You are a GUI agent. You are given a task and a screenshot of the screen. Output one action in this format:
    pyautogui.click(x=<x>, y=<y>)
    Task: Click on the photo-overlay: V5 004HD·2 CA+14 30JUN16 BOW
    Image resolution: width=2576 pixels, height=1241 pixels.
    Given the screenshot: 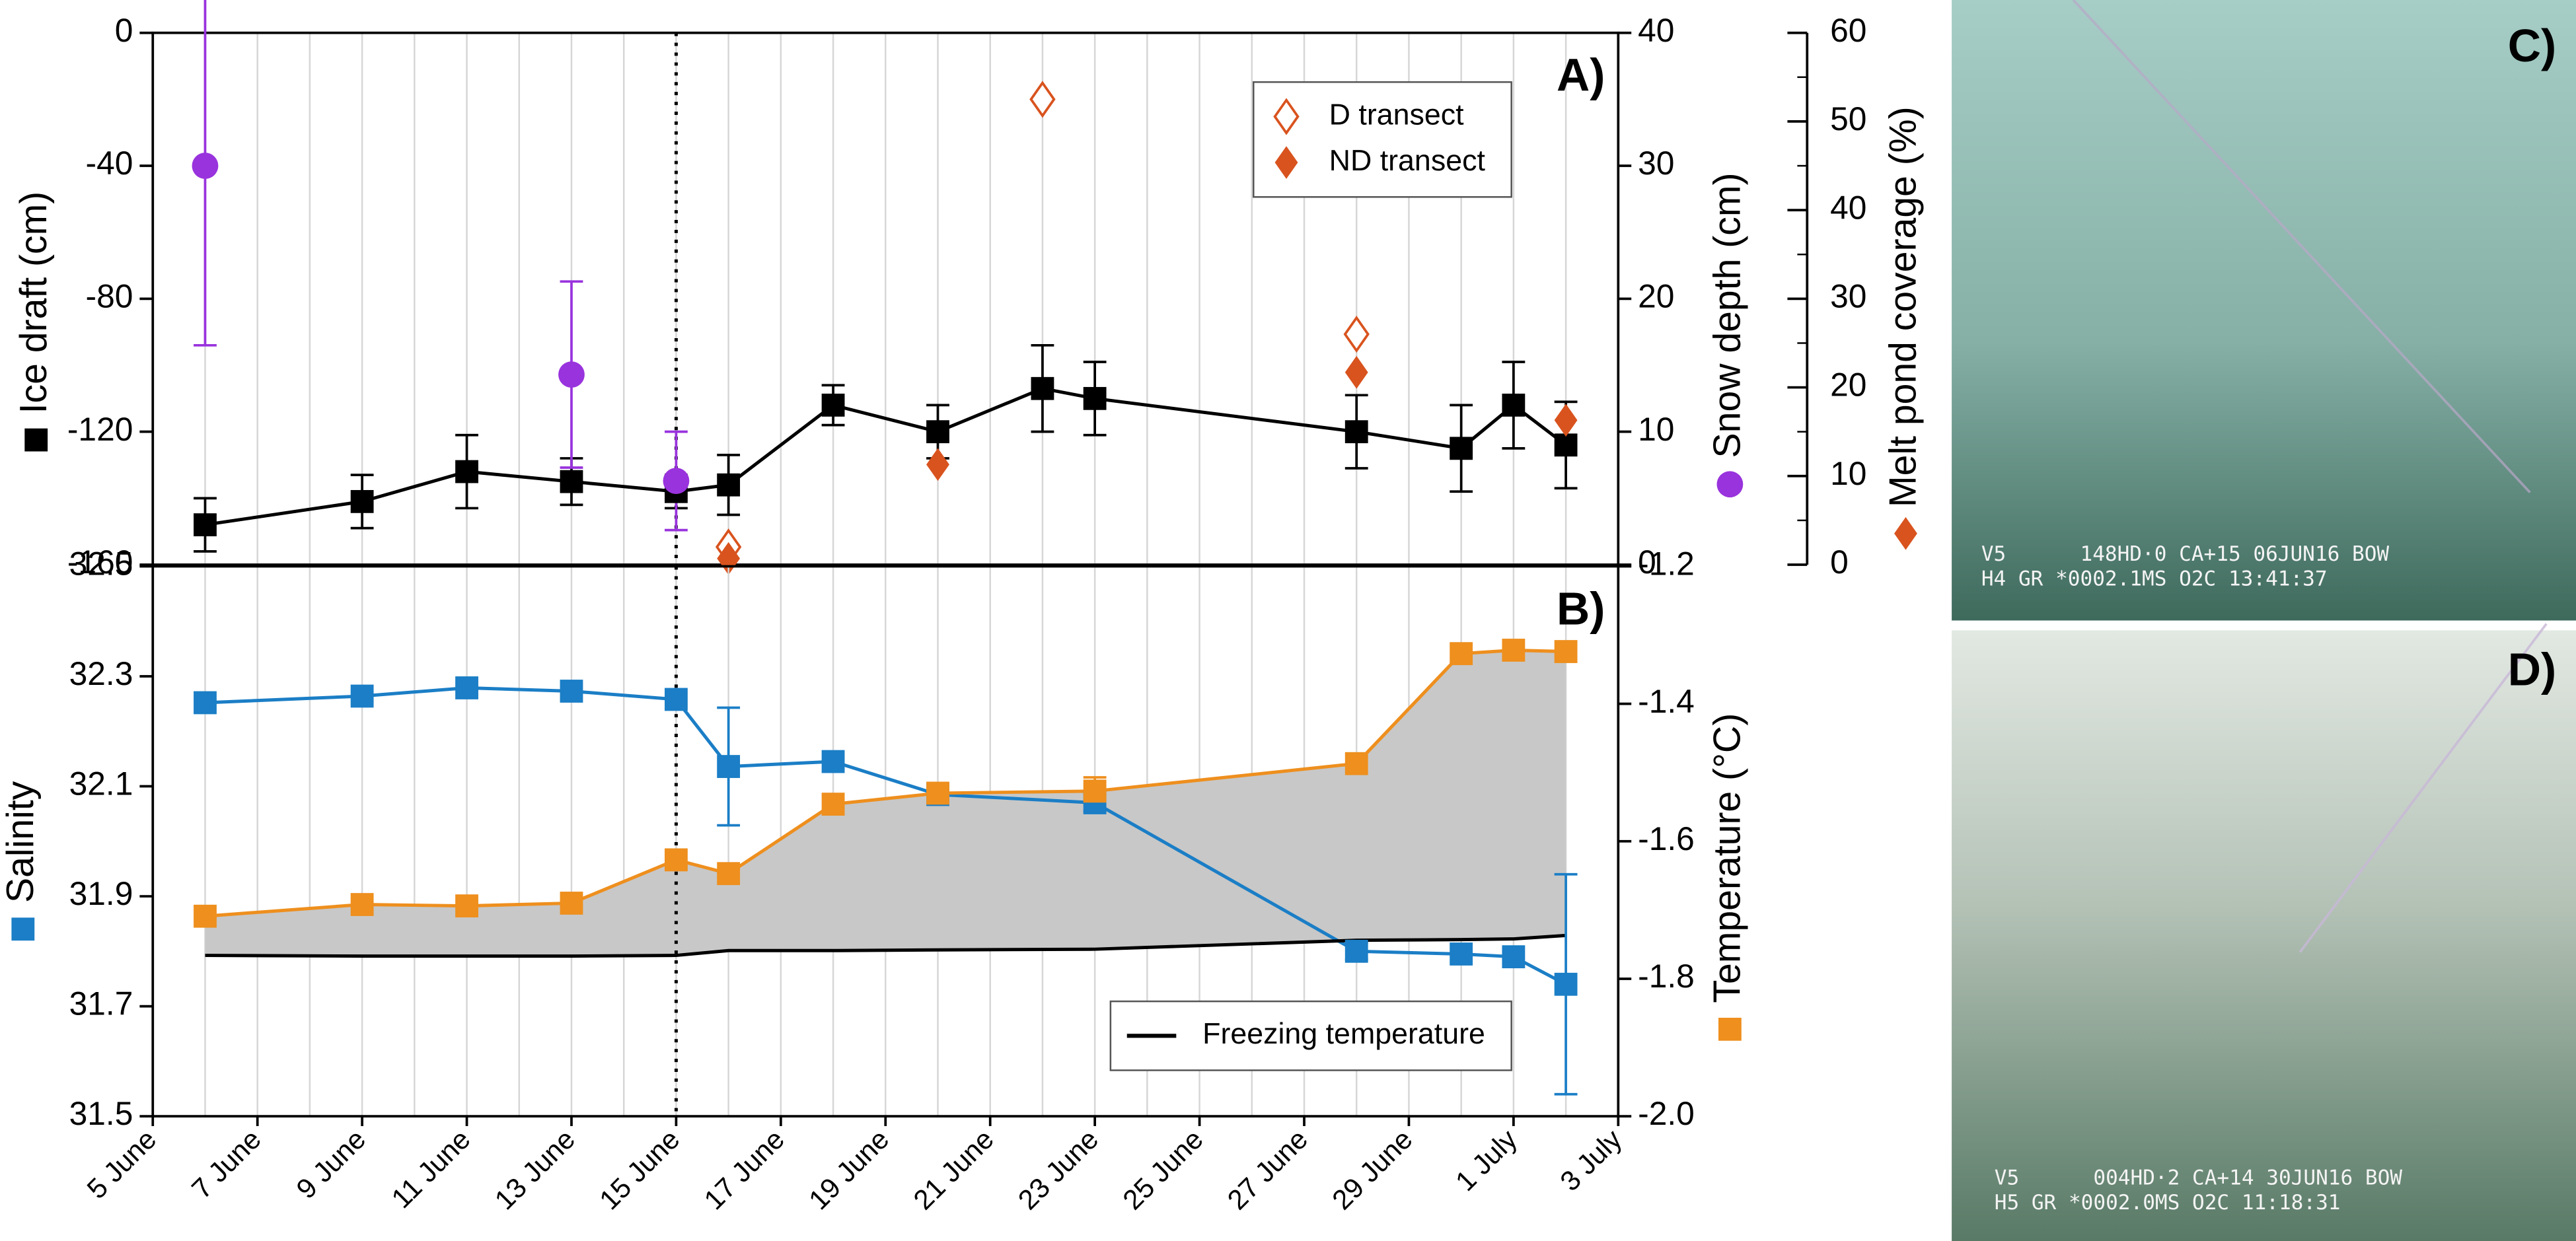 What is the action you would take?
    pyautogui.click(x=2199, y=1178)
    